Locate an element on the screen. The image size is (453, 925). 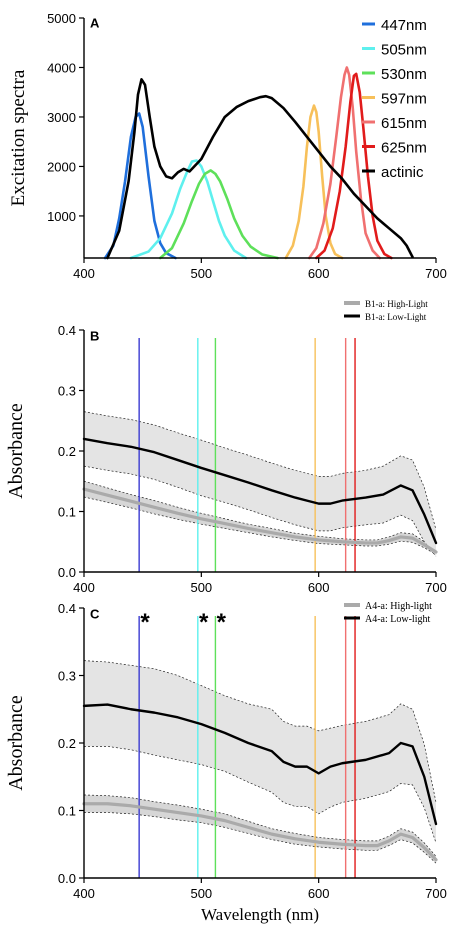
series-line-actinic is located at coordinates (260, 169).